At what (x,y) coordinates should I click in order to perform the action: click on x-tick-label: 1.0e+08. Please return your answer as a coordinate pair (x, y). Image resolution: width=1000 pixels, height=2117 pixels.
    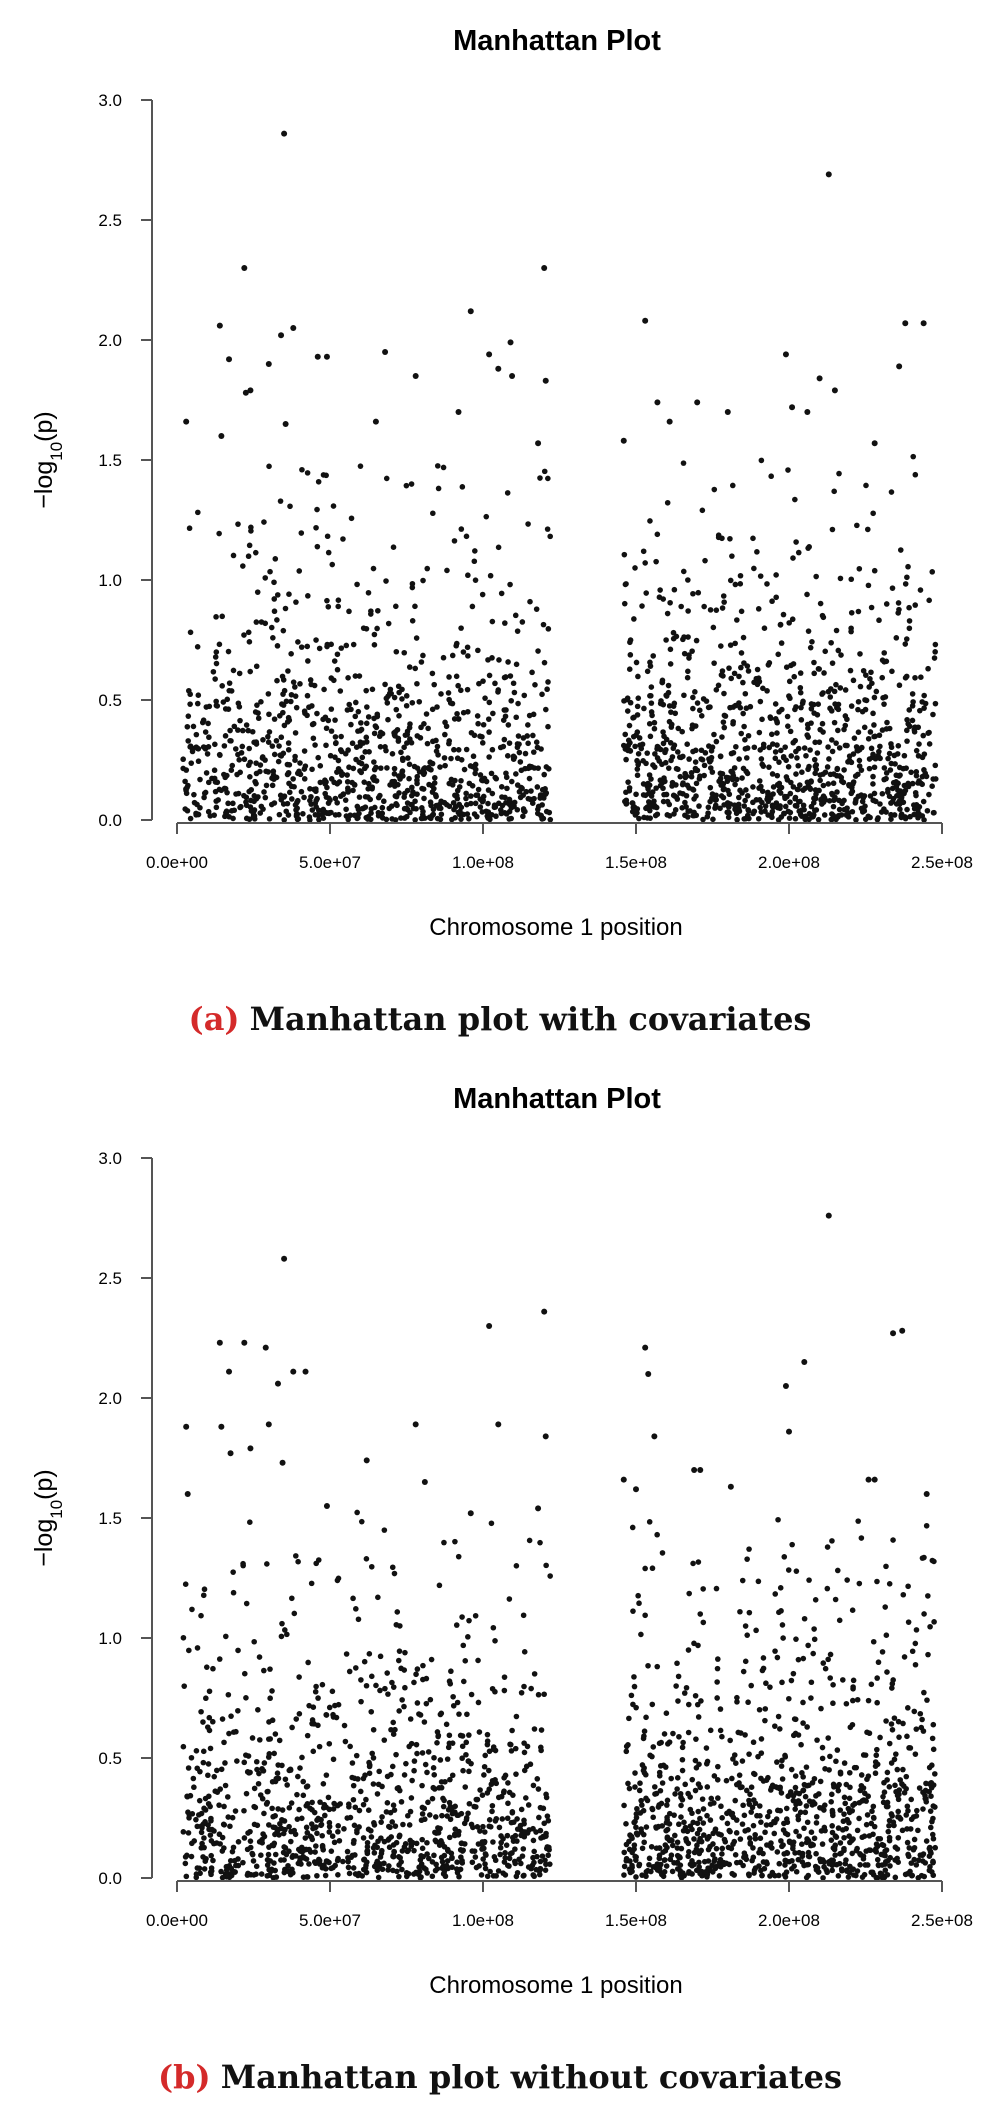
    Looking at the image, I should click on (483, 862).